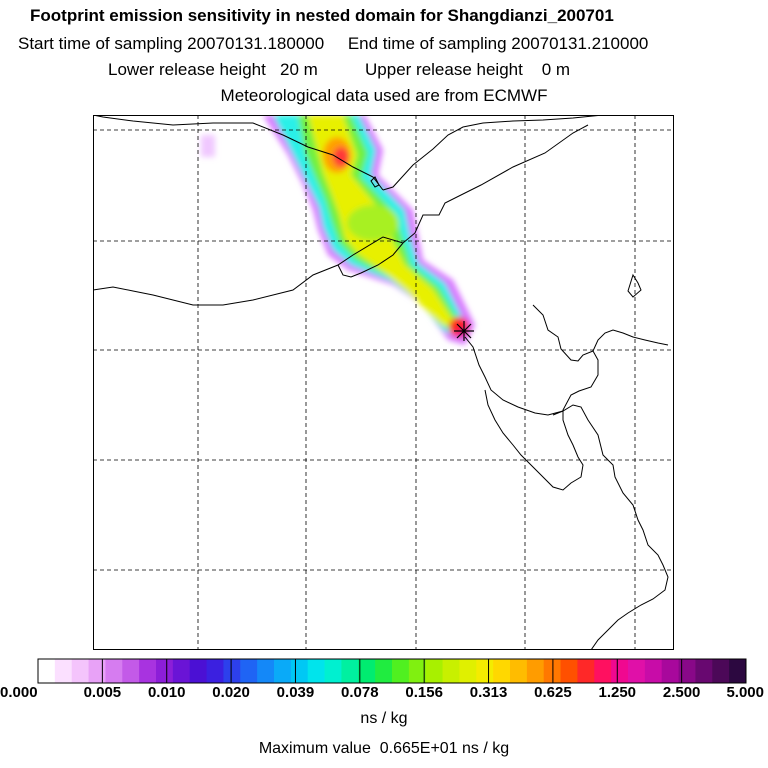  I want to click on colorbar-frame, so click(392, 671).